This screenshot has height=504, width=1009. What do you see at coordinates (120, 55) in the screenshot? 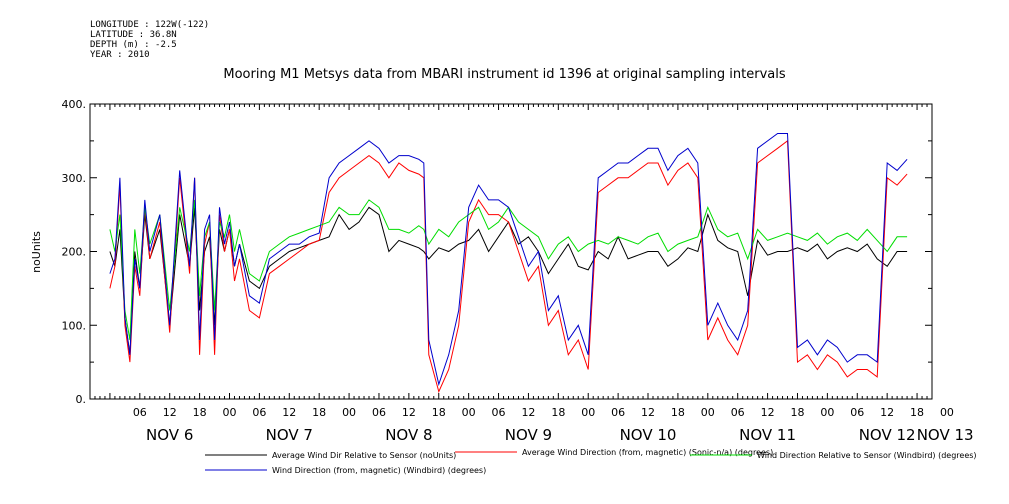
I see `year-text: YEAR : 2010` at bounding box center [120, 55].